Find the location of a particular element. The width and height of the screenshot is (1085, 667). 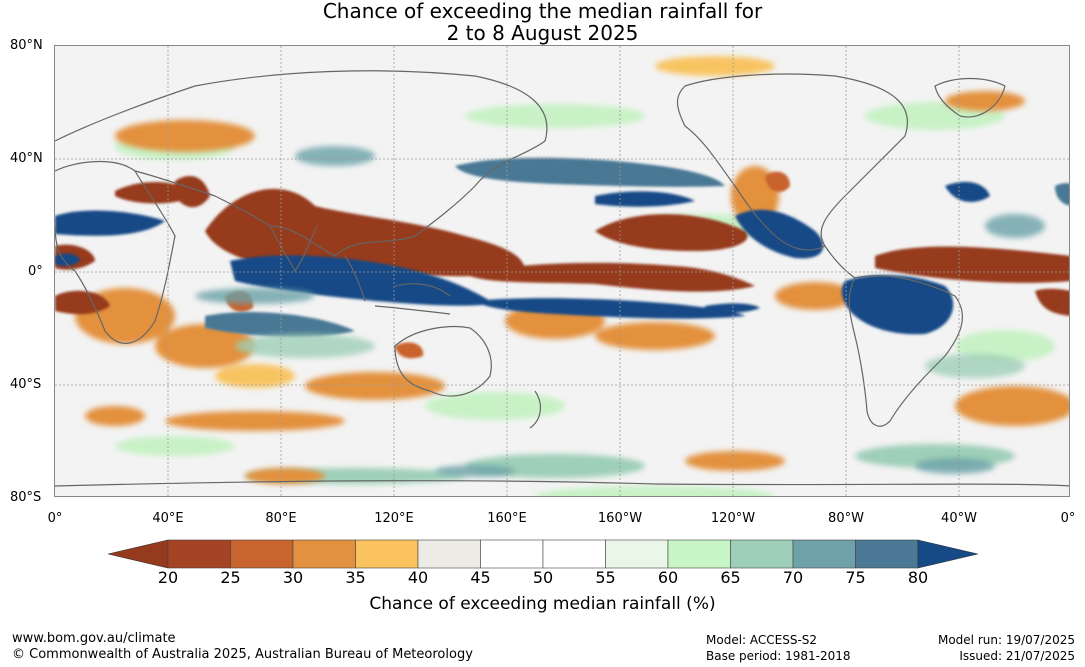

lon-label-160w: 160°W is located at coordinates (620, 518).